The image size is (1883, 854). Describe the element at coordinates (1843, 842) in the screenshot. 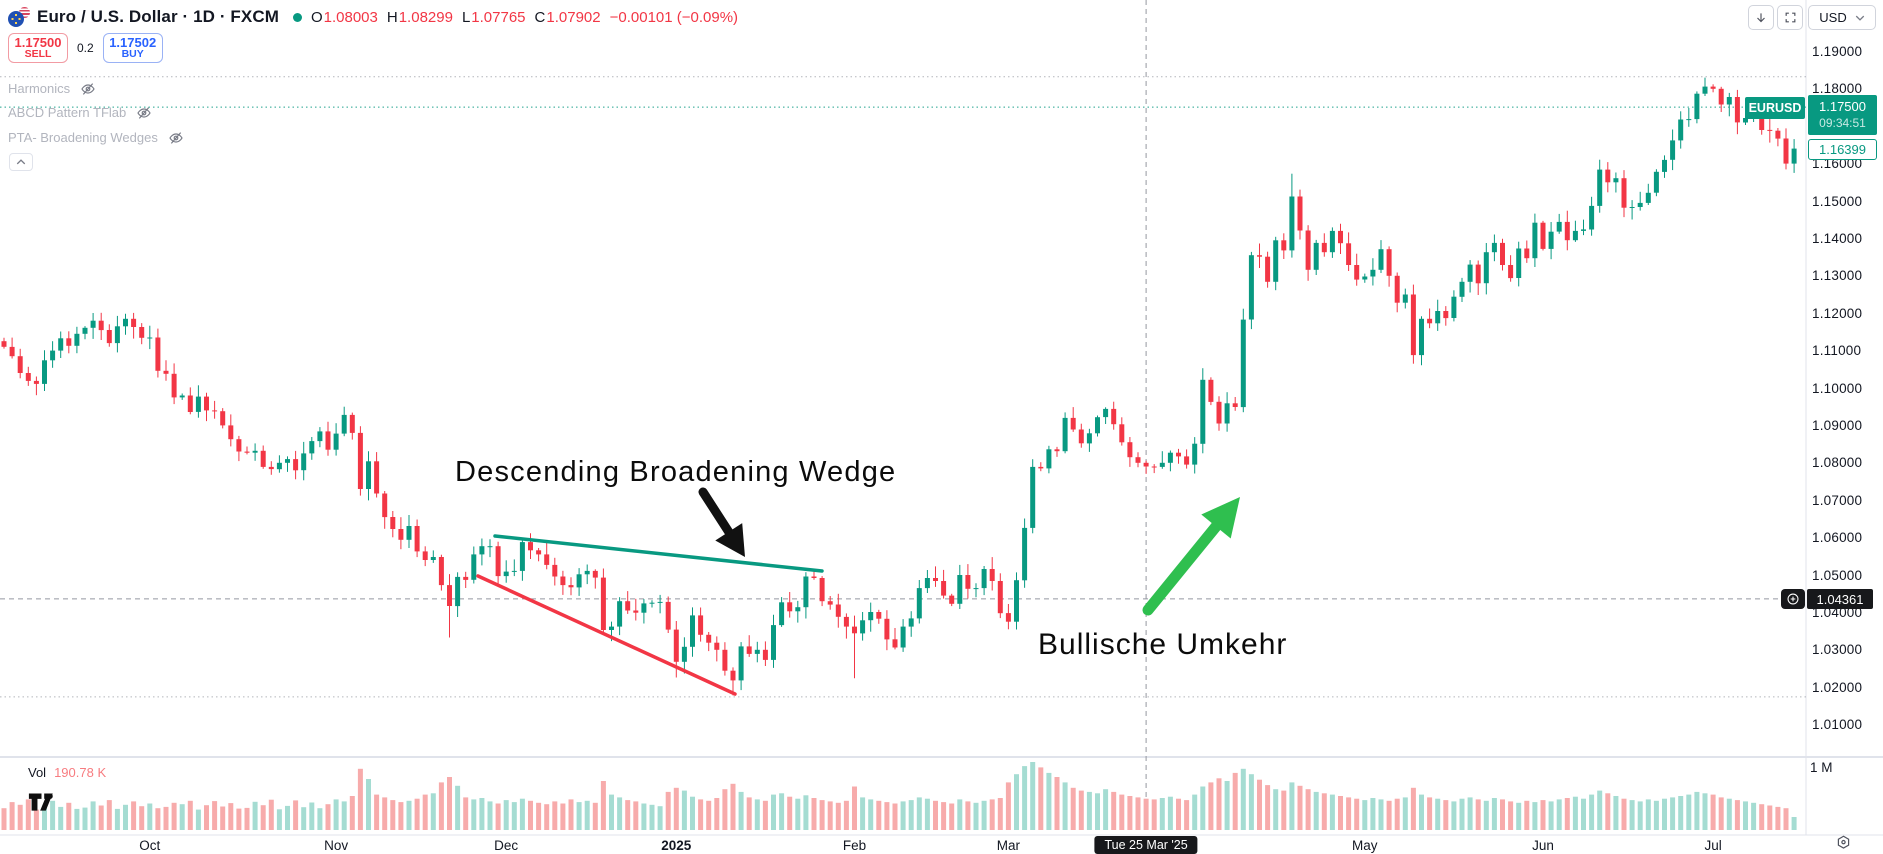

I see `time-axis-settings-button` at that location.